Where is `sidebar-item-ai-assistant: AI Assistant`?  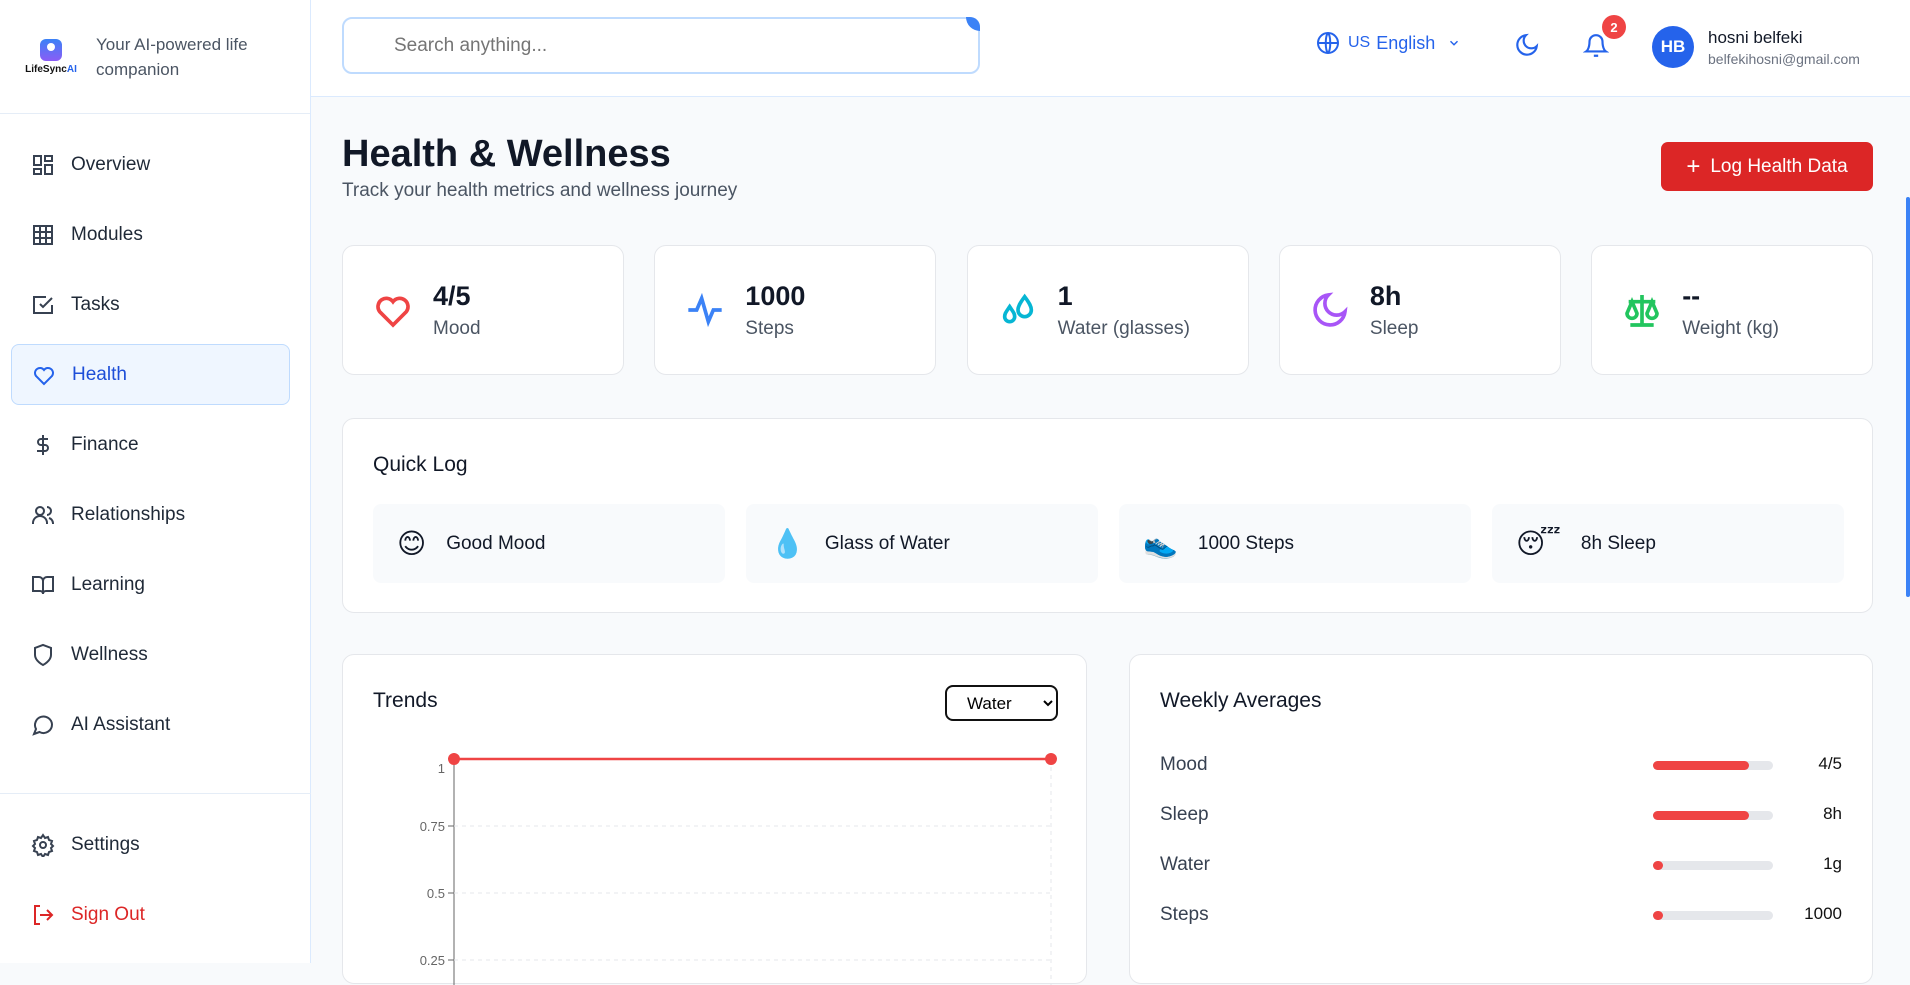
sidebar-item-ai-assistant: AI Assistant is located at coordinates (150, 724).